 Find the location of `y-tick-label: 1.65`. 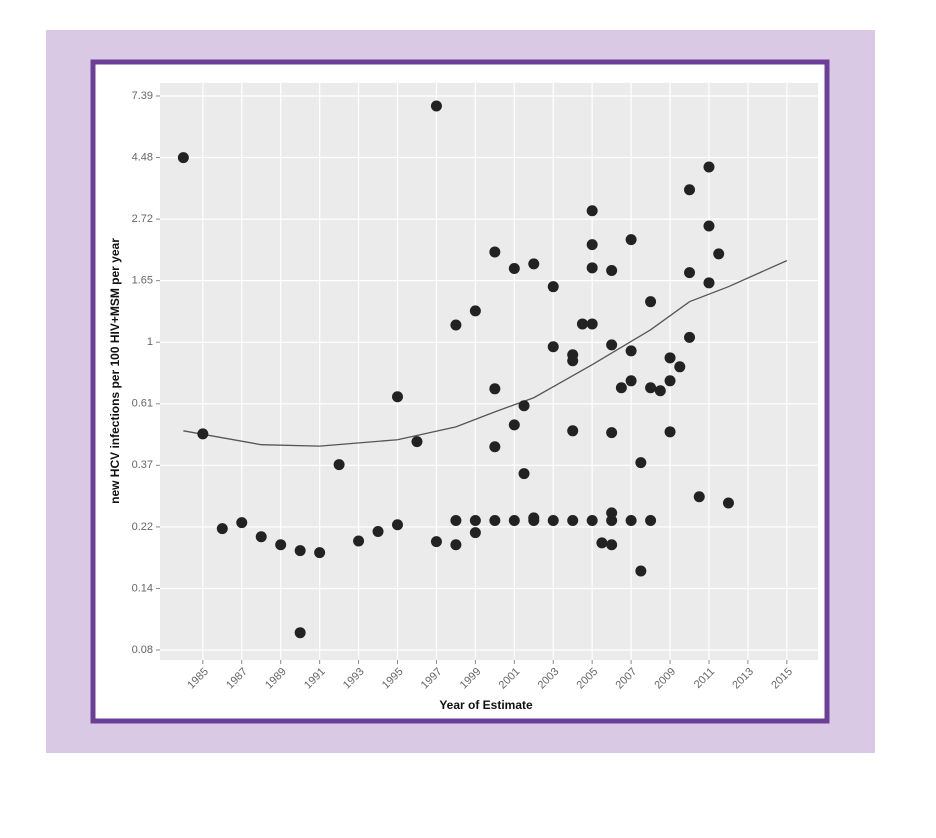

y-tick-label: 1.65 is located at coordinates (142, 281).